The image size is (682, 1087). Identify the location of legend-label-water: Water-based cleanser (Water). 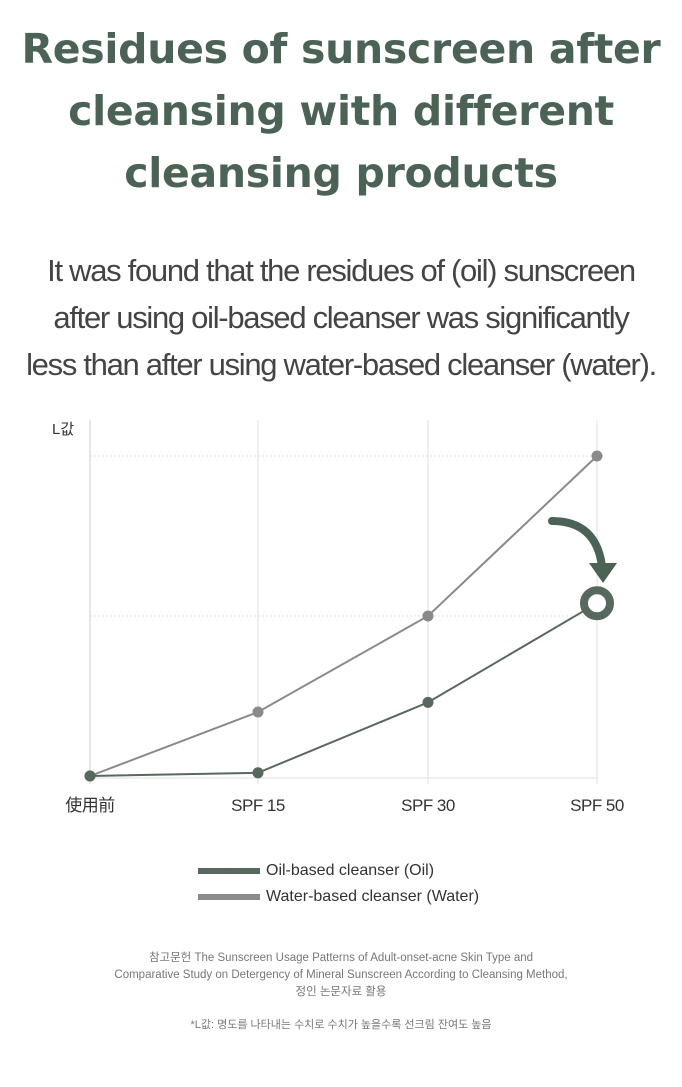
(373, 896).